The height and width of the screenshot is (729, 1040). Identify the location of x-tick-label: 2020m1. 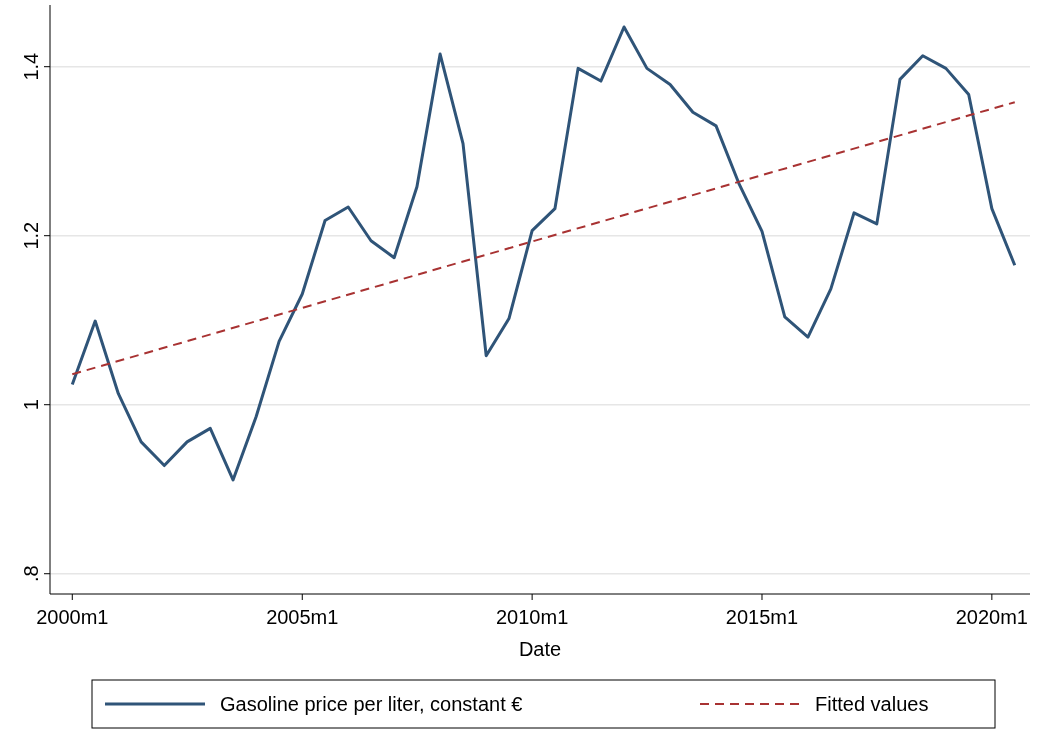
(991, 617).